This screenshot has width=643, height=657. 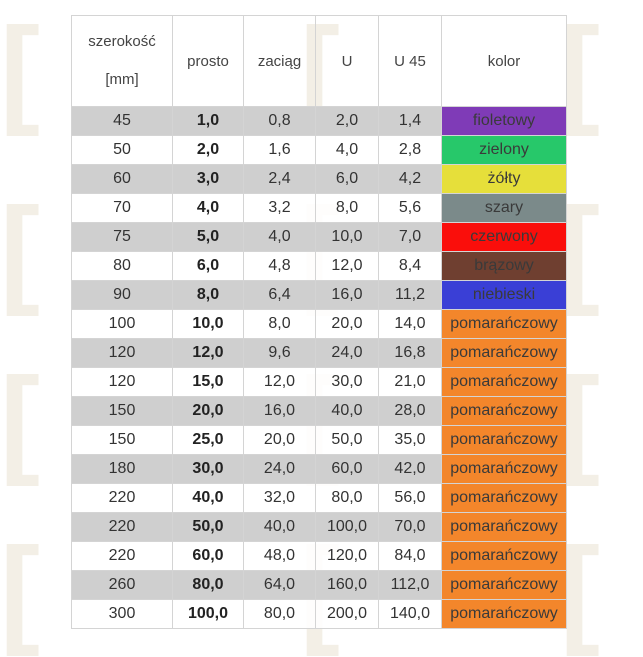 What do you see at coordinates (208, 266) in the screenshot?
I see `cell-prosto: 6,0` at bounding box center [208, 266].